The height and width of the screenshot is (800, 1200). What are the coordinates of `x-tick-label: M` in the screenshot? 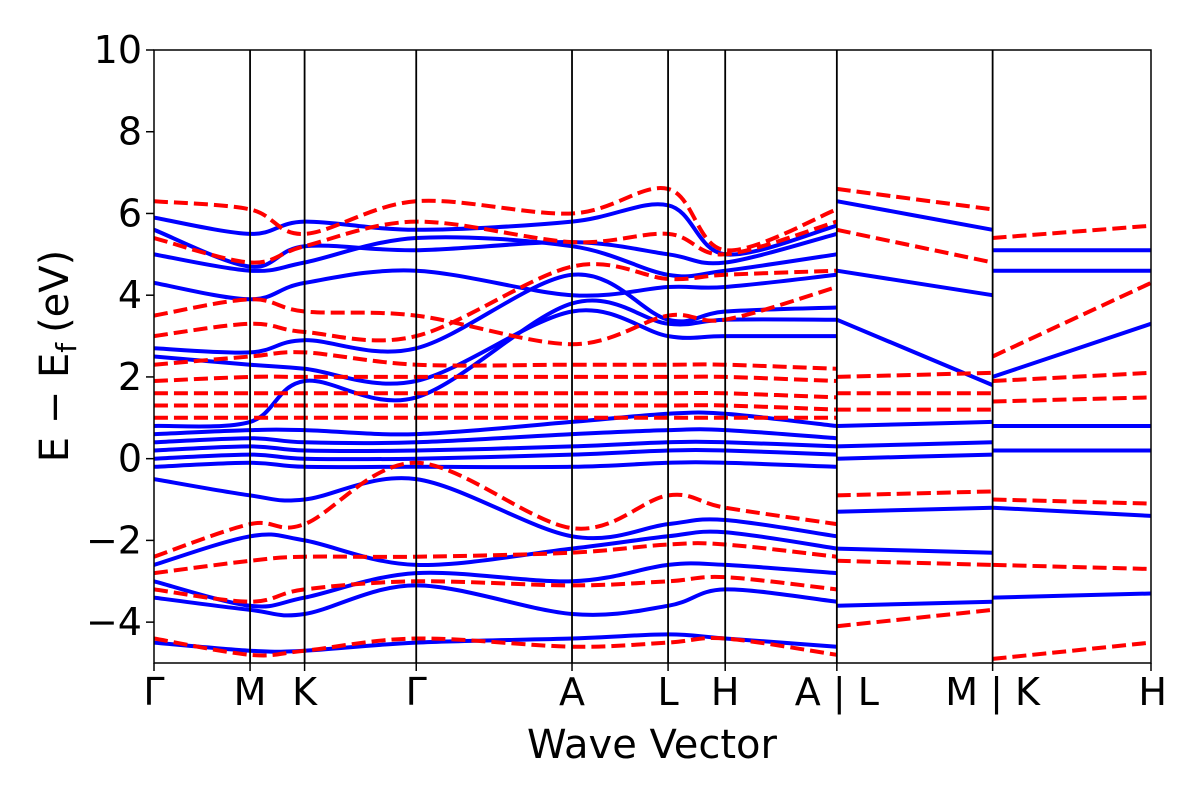 It's located at (250, 692).